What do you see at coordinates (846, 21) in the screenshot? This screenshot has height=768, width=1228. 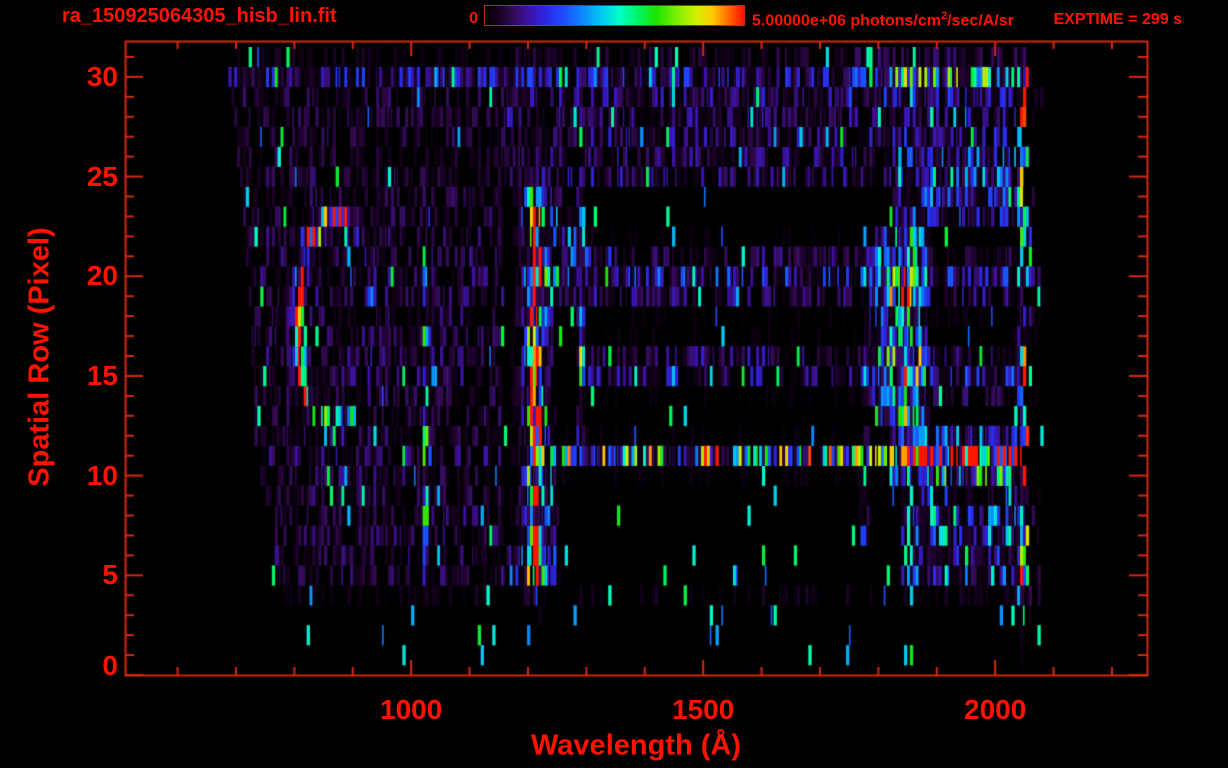 I see `colorbar-max-prefix: 5.00000e+06 photons/cm` at bounding box center [846, 21].